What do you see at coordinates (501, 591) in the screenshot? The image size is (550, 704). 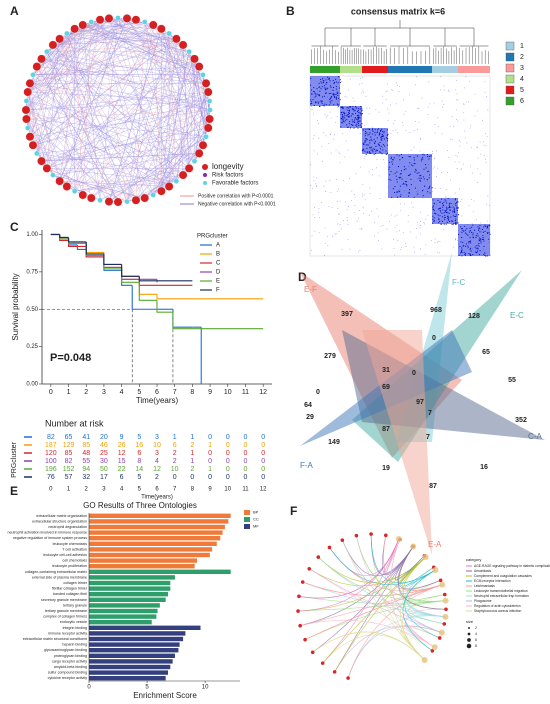 I see `legend-label: Leukocyte transendothelial migration` at bounding box center [501, 591].